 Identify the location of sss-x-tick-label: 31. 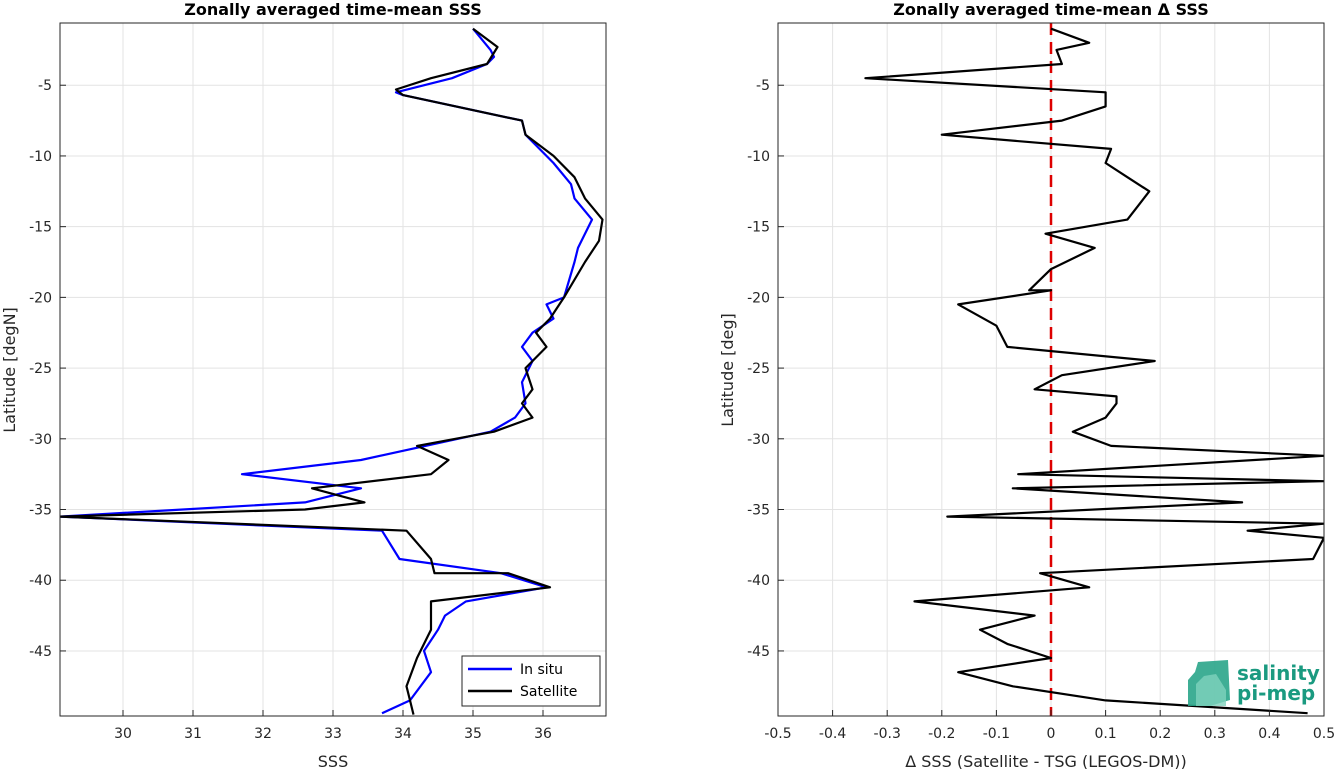
(193, 734).